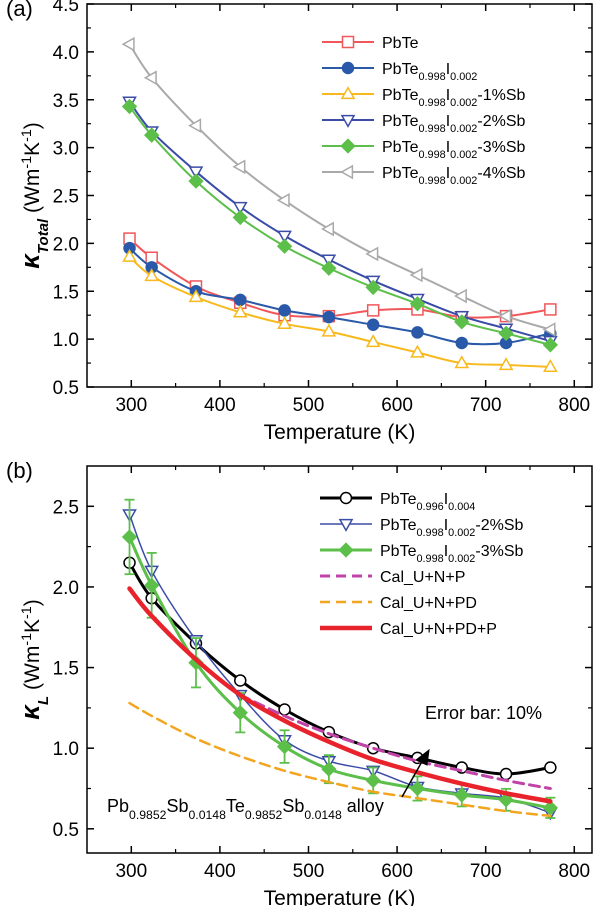 Image resolution: width=600 pixels, height=906 pixels. I want to click on panel-b-y-tick-label: 1.0, so click(66, 749).